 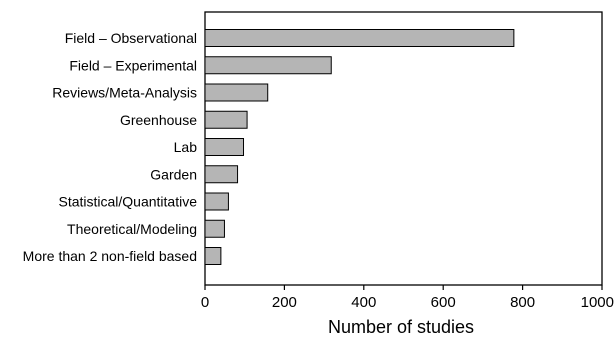 I want to click on x-tick-label: 200, so click(x=284, y=302).